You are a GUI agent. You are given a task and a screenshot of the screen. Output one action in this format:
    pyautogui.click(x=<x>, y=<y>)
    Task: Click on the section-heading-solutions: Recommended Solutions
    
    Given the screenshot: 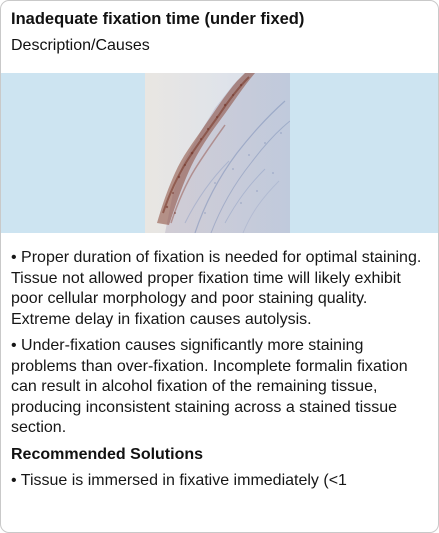 What is the action you would take?
    pyautogui.click(x=107, y=454)
    